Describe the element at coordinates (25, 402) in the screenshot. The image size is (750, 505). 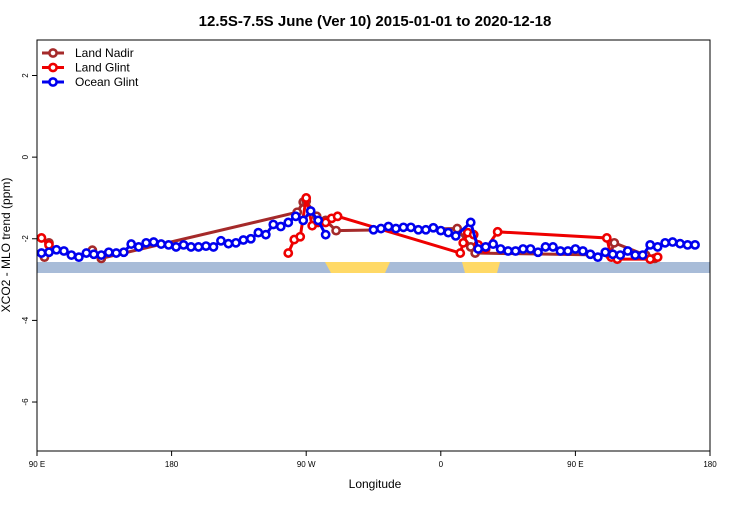
I see `y-tick-label: -6` at that location.